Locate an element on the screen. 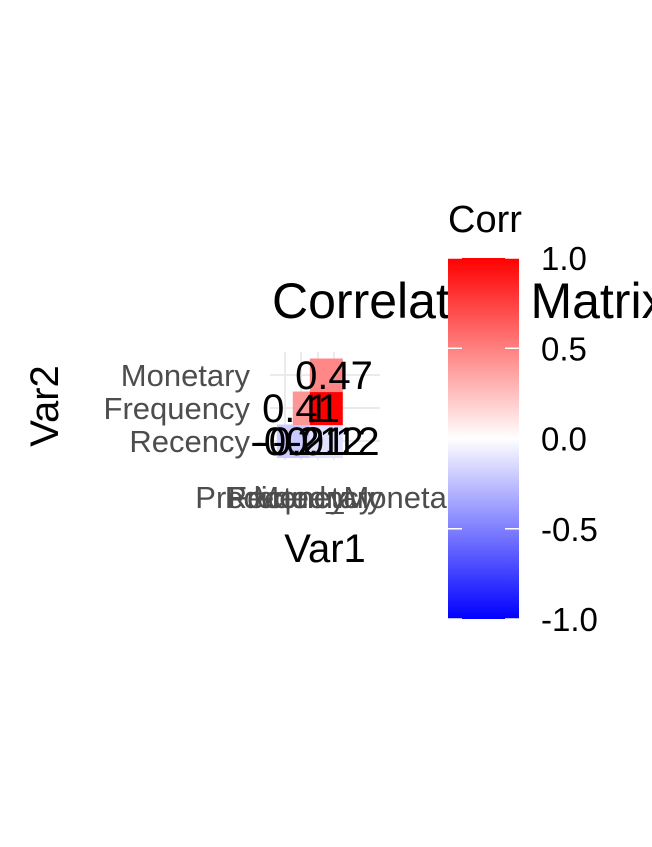 The image size is (652, 847). cell-value-label: -0.2 is located at coordinates (285, 442).